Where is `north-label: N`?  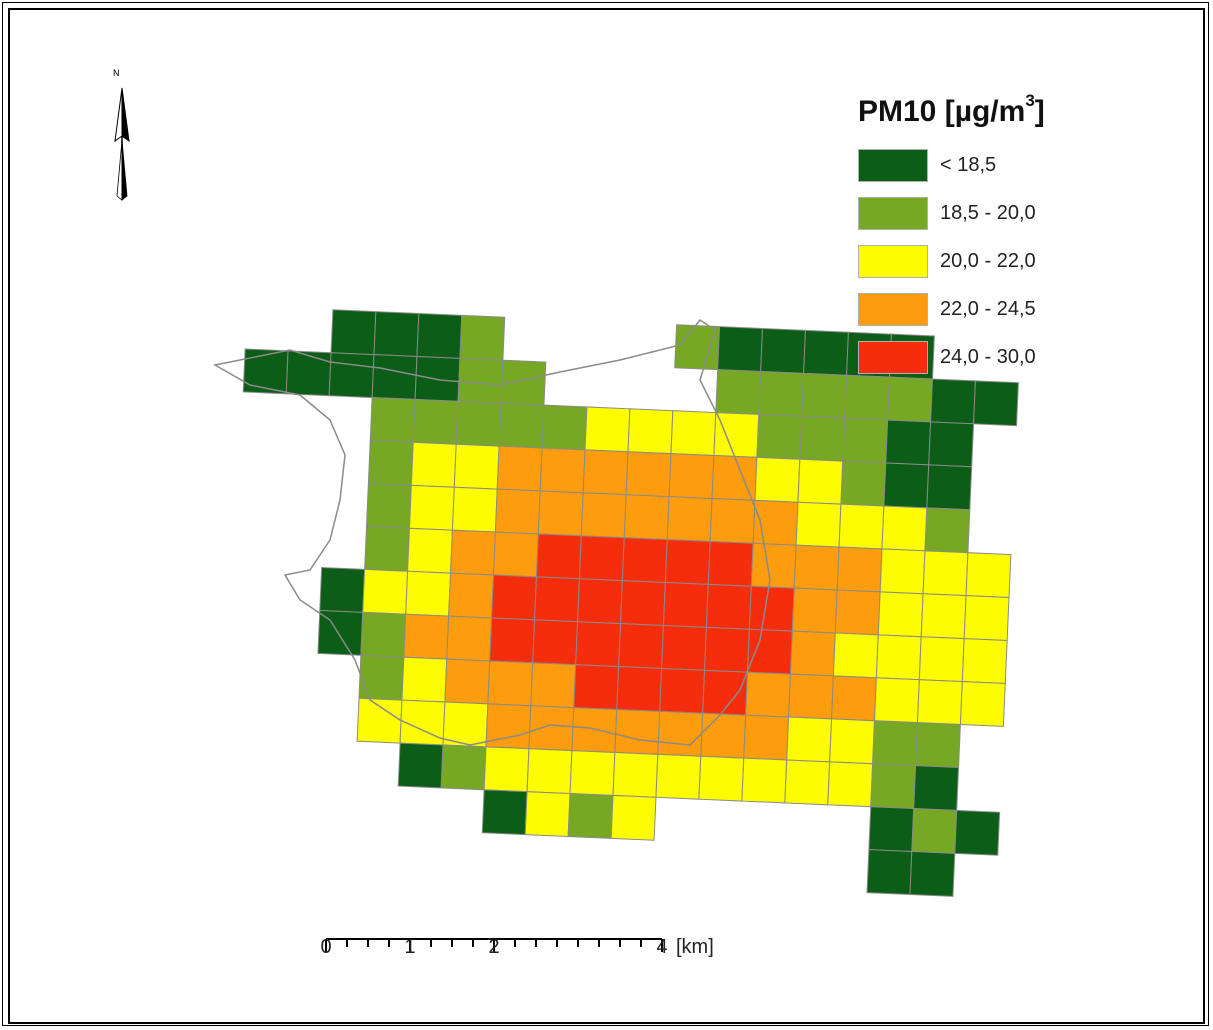 north-label: N is located at coordinates (116, 73).